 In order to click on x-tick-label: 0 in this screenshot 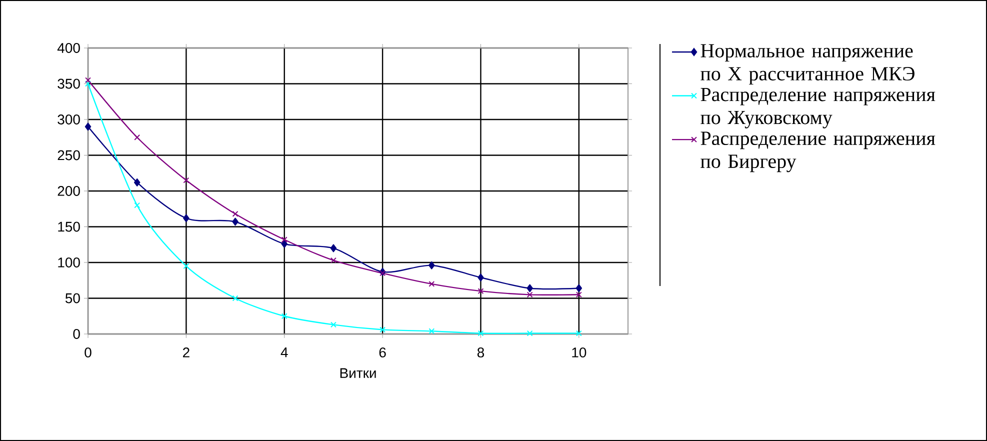, I will do `click(88, 353)`.